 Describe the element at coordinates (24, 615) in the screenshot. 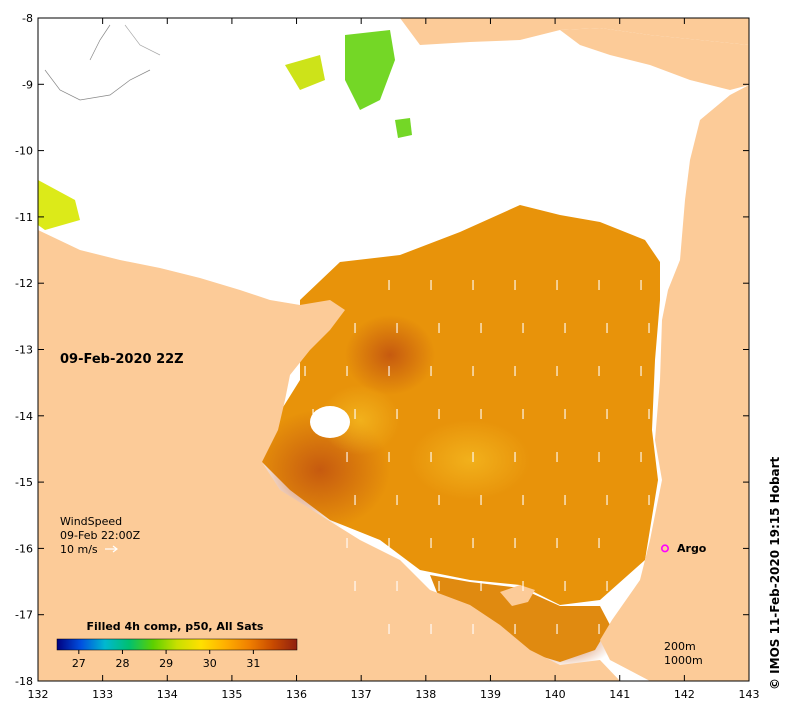

I see `y-tick-label: -17` at that location.